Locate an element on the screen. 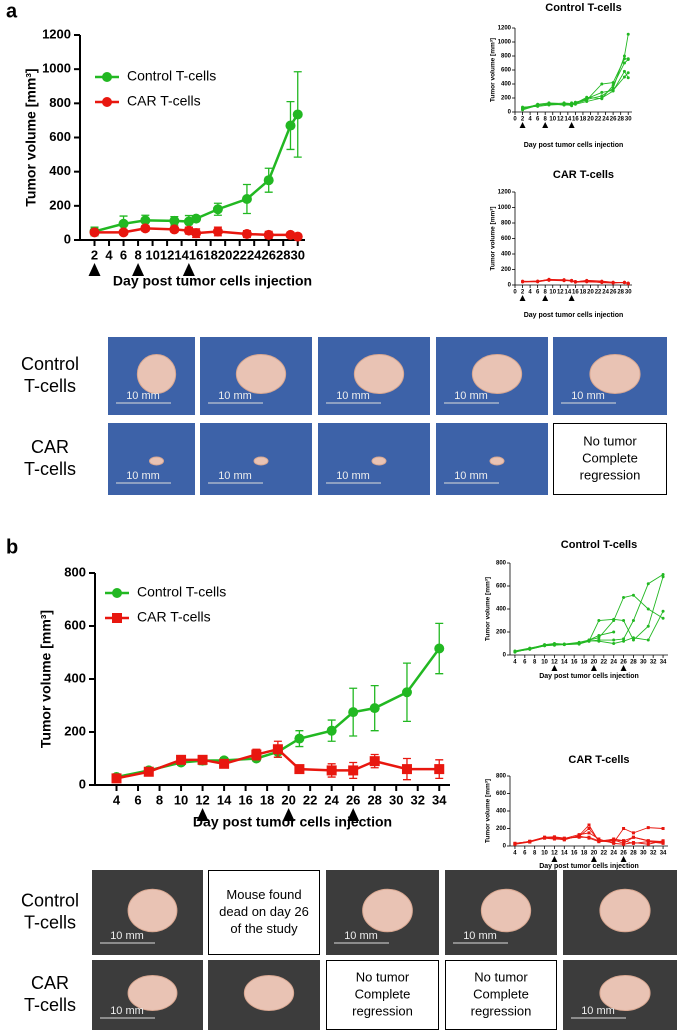 The width and height of the screenshot is (681, 1032). x-tick-label: 10 is located at coordinates (552, 120).